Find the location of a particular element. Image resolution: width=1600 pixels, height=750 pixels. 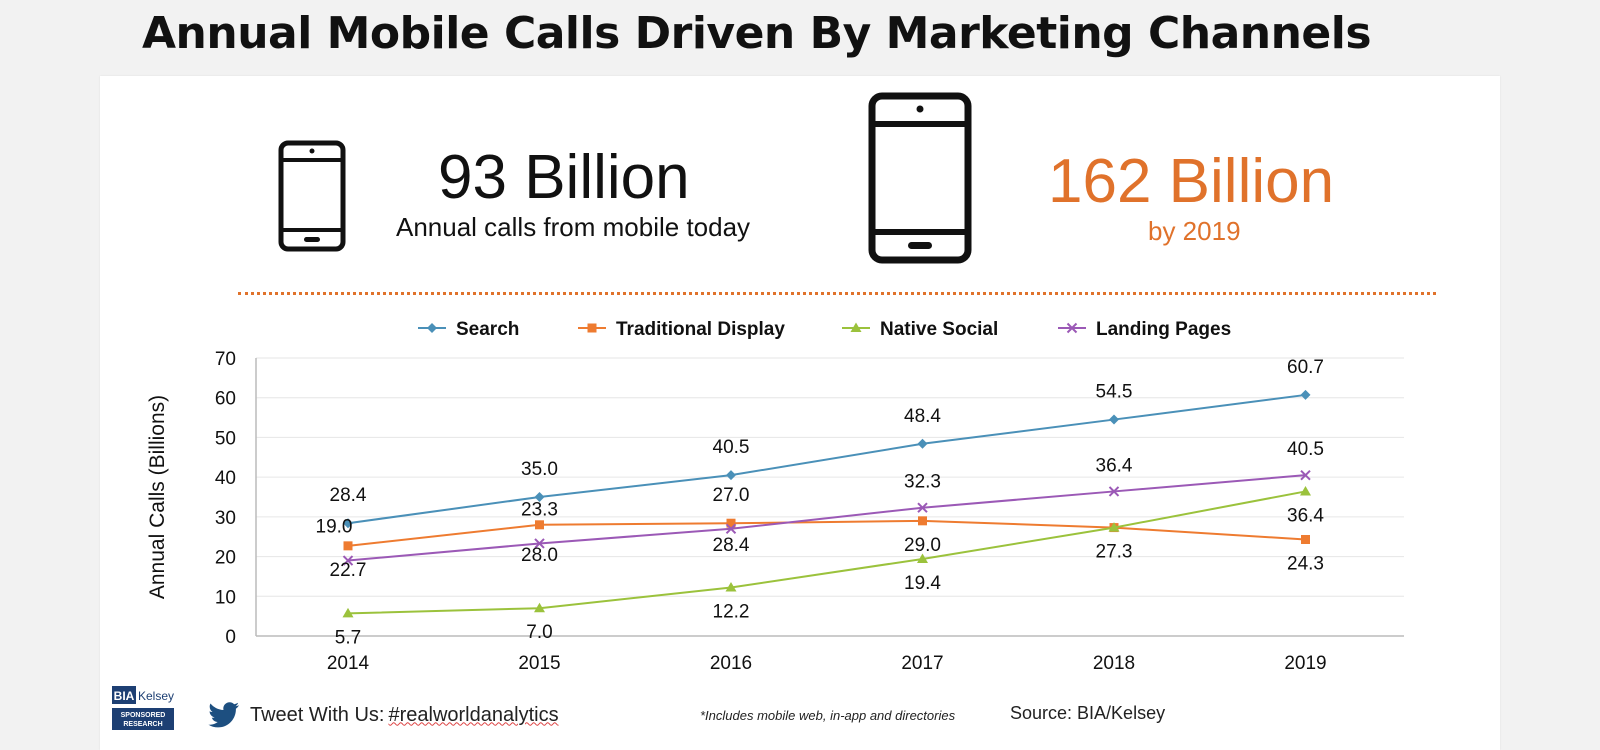

legend-label: Landing Pages is located at coordinates (1163, 329).